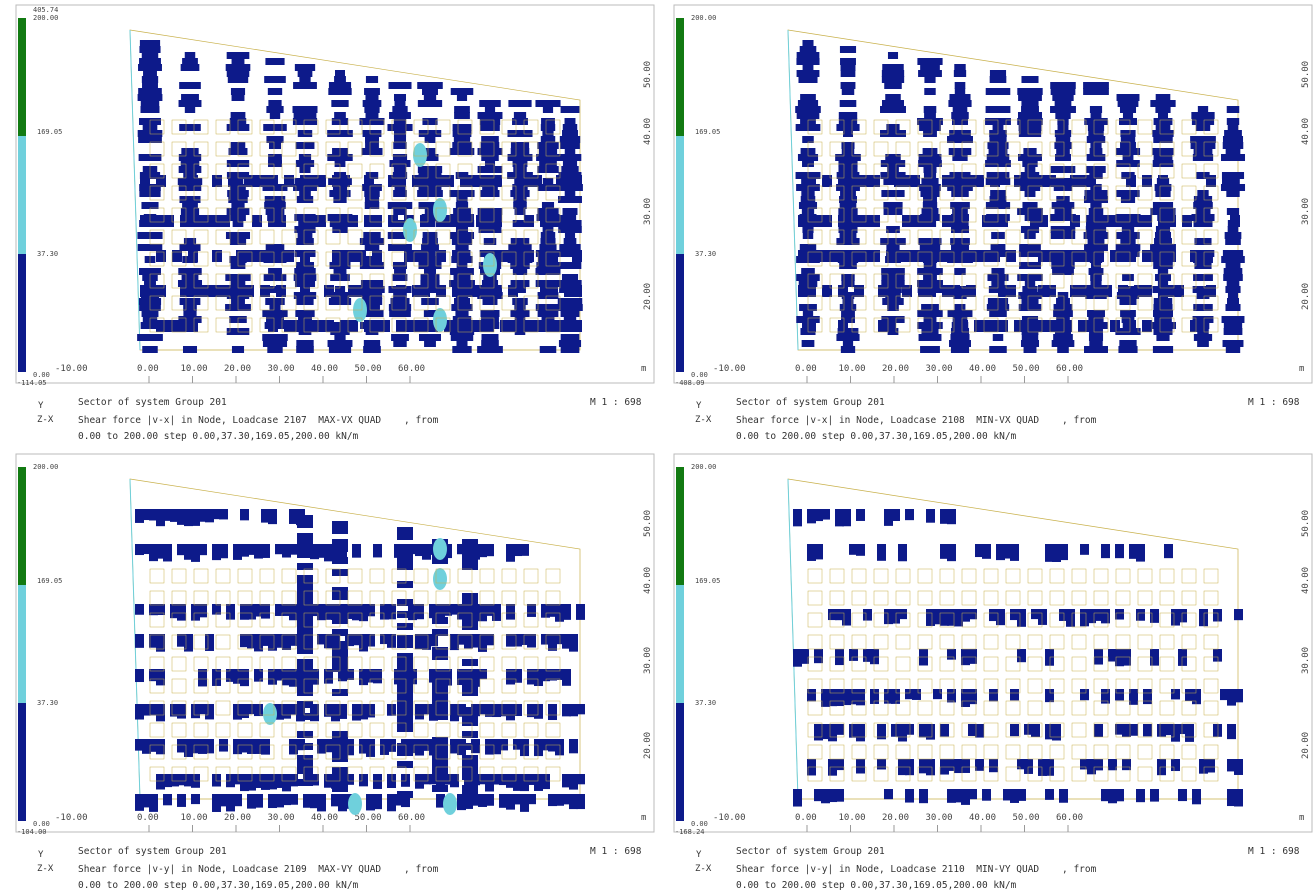  What do you see at coordinates (368, 818) in the screenshot?
I see `x-tick-label: 50.00` at bounding box center [368, 818].